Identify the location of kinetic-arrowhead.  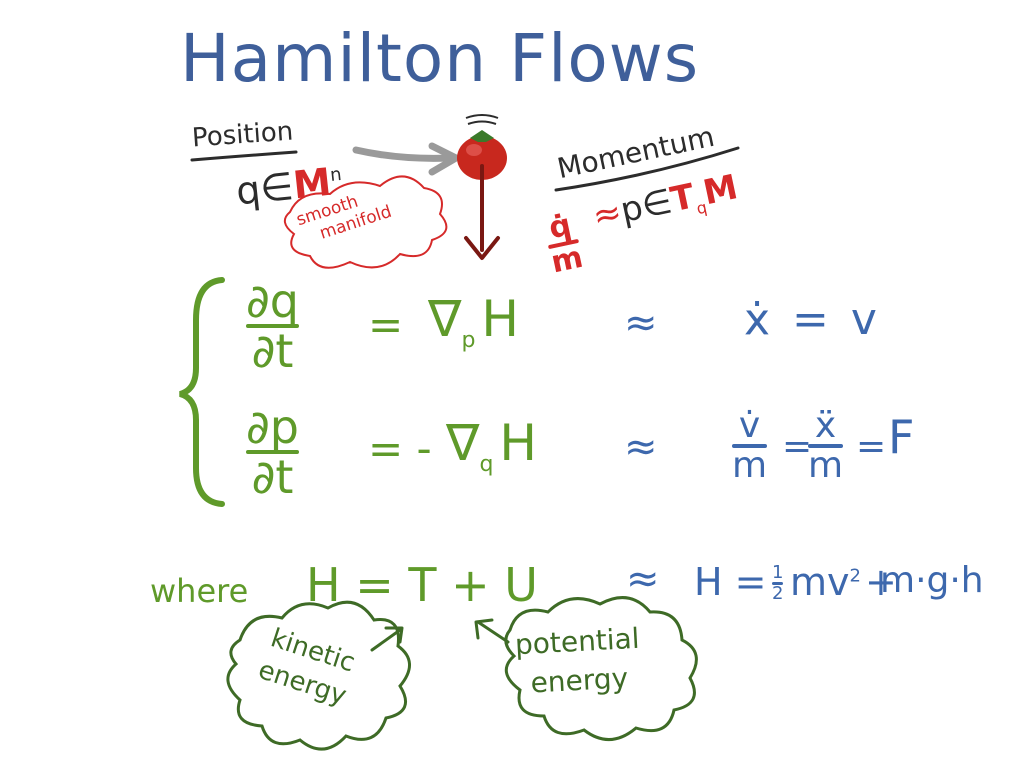
(394, 635).